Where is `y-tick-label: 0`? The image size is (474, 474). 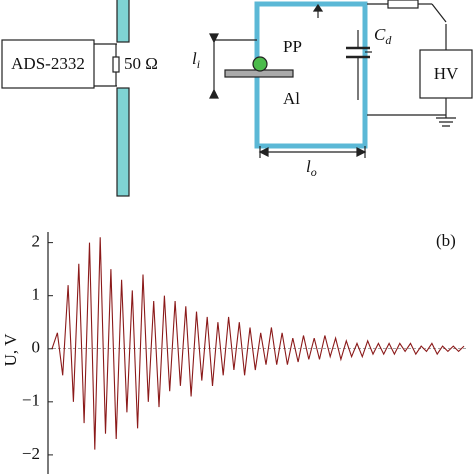 y-tick-label: 0 is located at coordinates (36, 347).